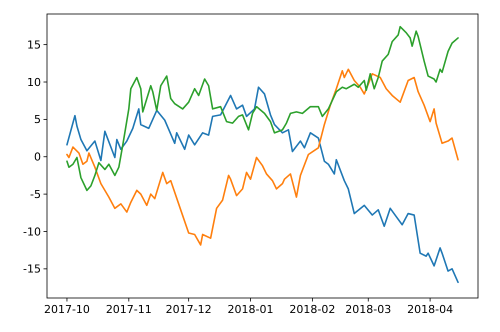 The width and height of the screenshot is (500, 332). What do you see at coordinates (35, 194) in the screenshot?
I see `y-tick-label: -5` at bounding box center [35, 194].